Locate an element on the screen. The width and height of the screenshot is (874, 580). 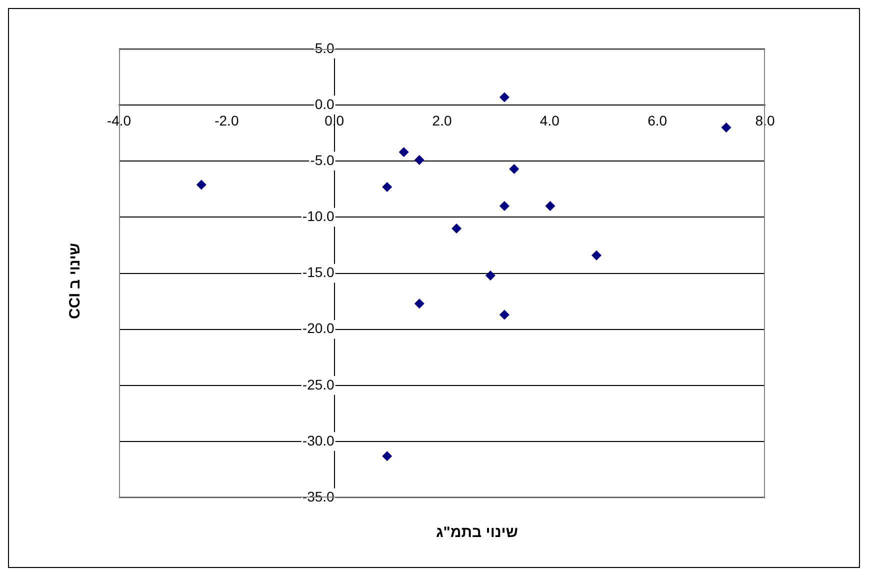
x-tick-label: 8.0 is located at coordinates (765, 120).